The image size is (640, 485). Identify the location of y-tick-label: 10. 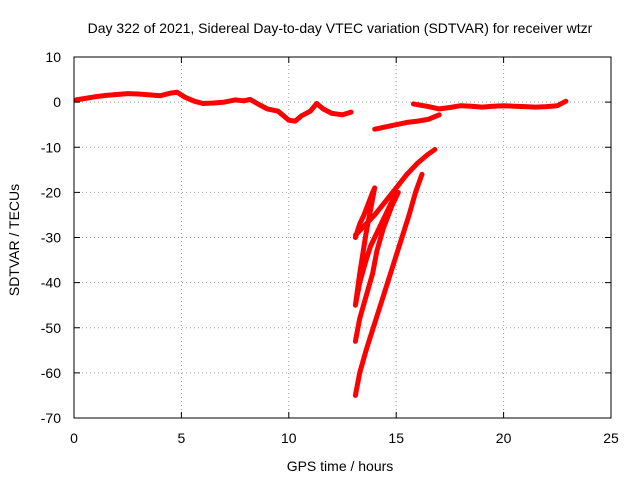
(53, 57).